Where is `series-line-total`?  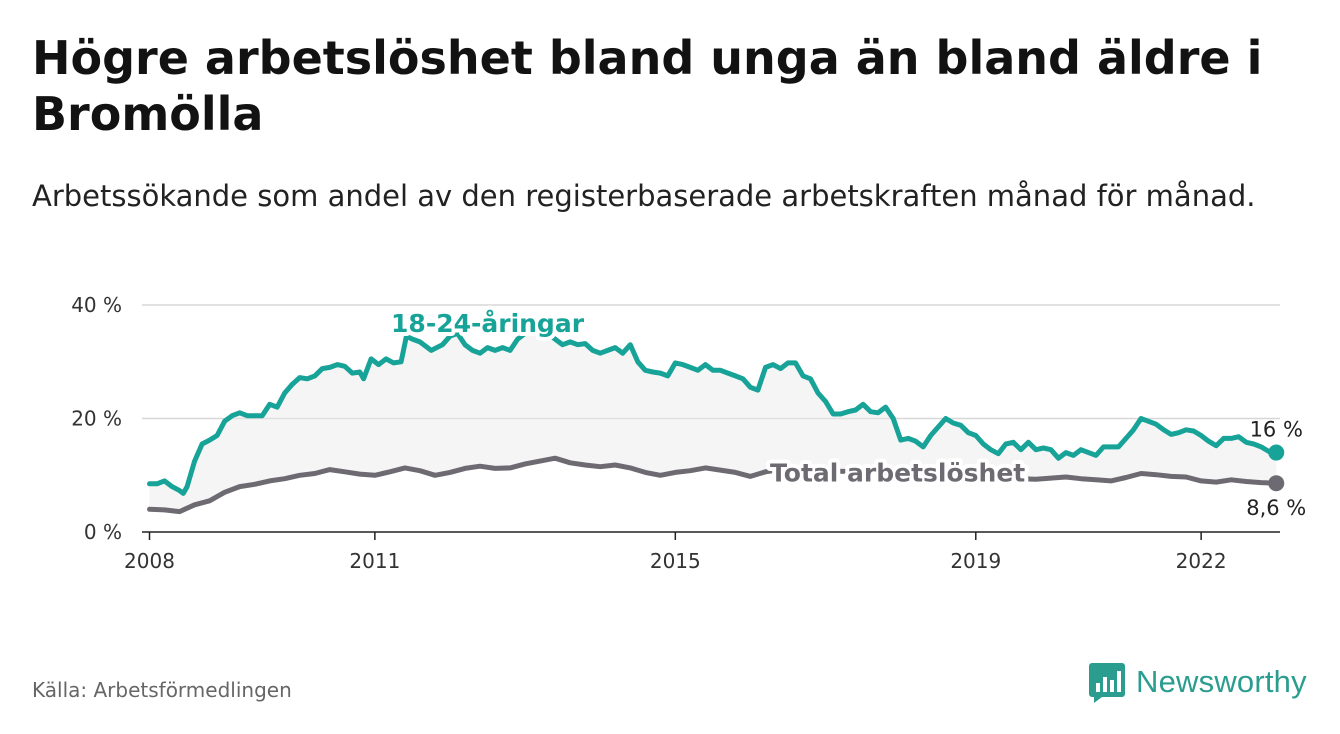
series-line-total is located at coordinates (713, 485).